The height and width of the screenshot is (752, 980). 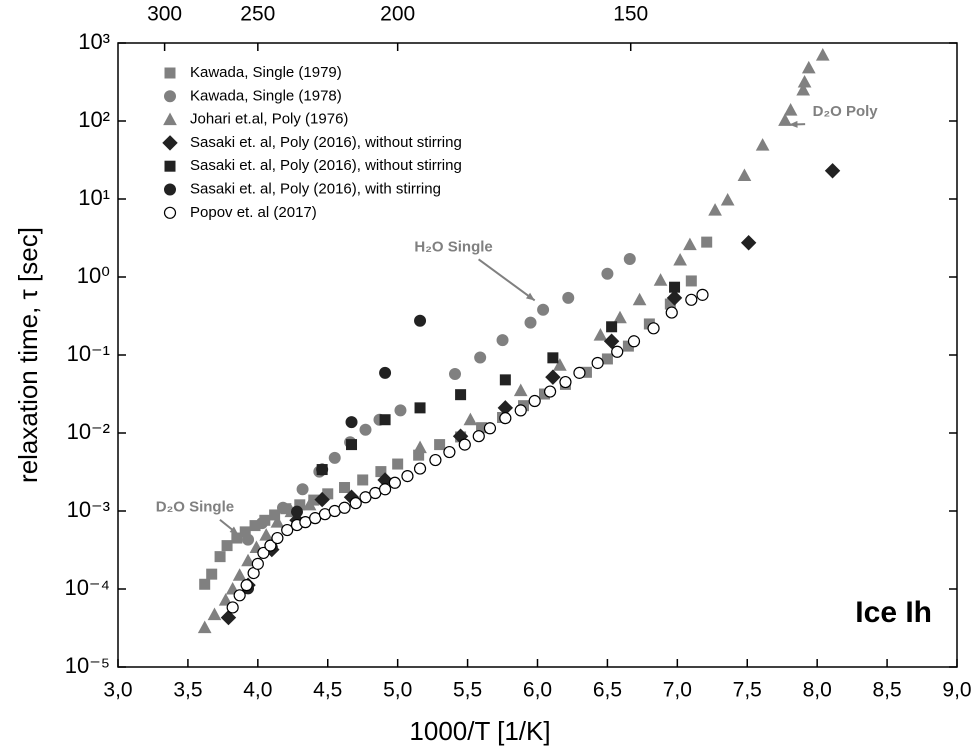 I want to click on y-tick-label: 10³, so click(x=94, y=41).